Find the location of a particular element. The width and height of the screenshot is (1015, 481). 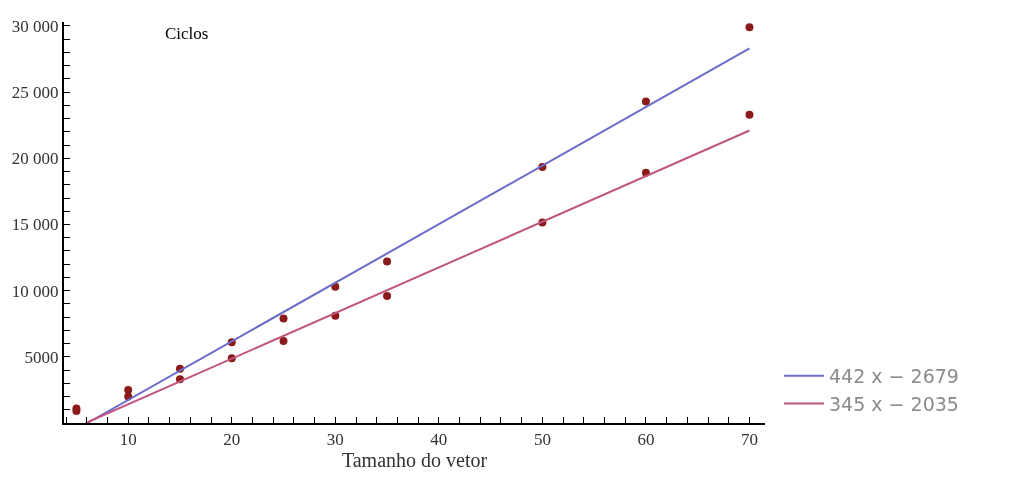

y-axis-title: Ciclos is located at coordinates (187, 33).